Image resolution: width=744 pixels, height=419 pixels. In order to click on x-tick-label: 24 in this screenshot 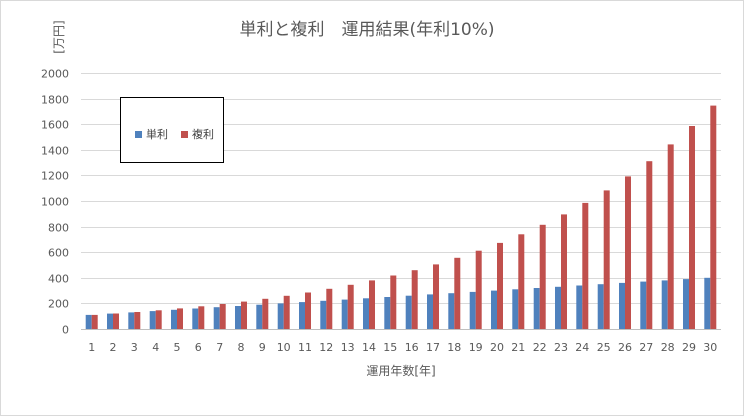, I will do `click(582, 347)`.